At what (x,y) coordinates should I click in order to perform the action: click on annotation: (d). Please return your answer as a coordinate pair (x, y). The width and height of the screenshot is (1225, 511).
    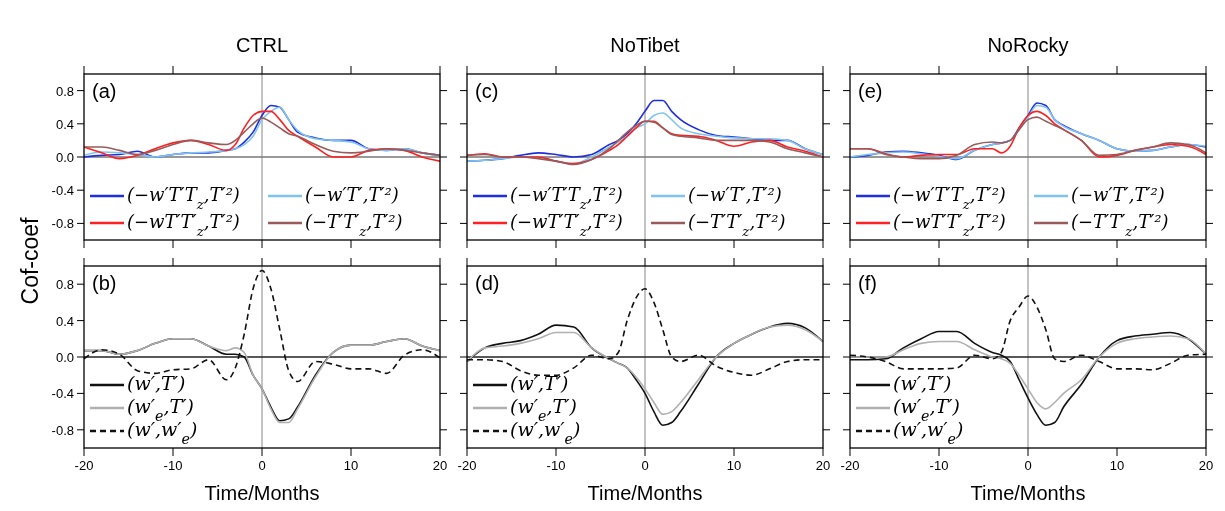
    Looking at the image, I should click on (487, 283).